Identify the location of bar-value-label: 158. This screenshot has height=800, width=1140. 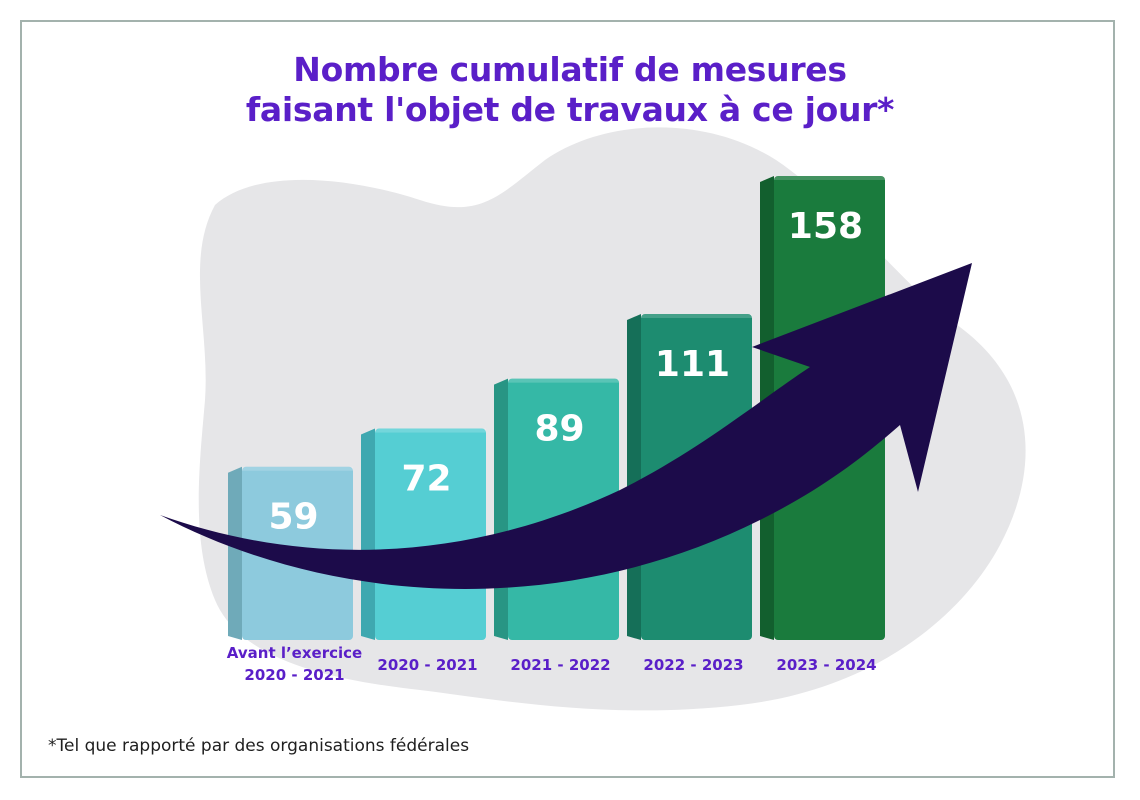
(825, 226).